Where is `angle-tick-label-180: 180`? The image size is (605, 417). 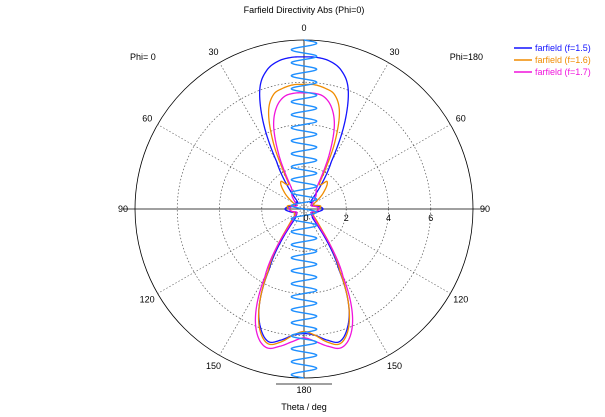
angle-tick-label-180: 180 is located at coordinates (303, 390).